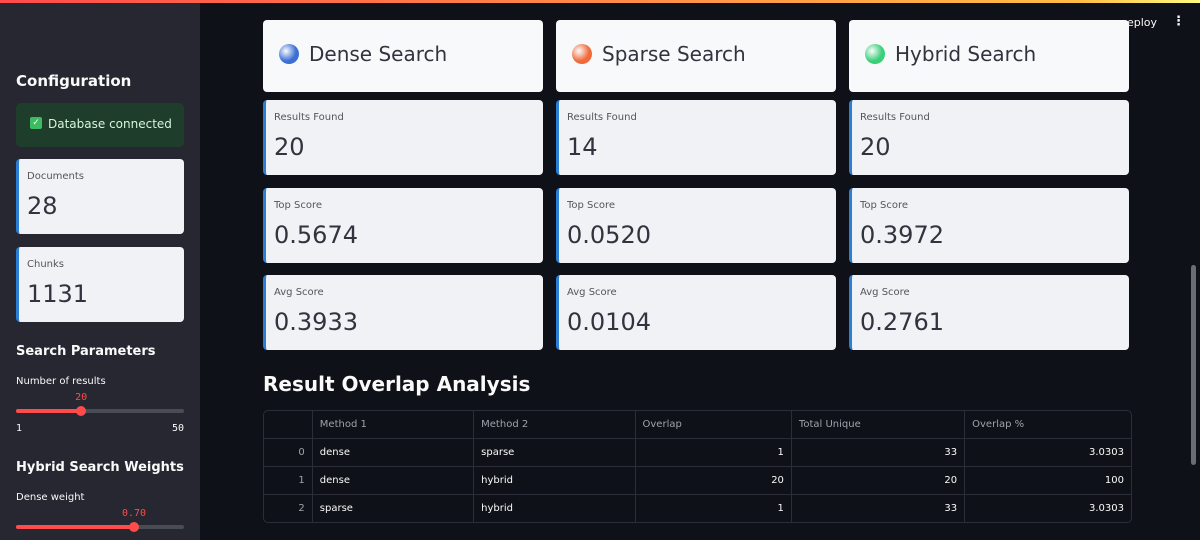 The width and height of the screenshot is (1200, 540). I want to click on section-heading: Result Overlap Analysis, so click(397, 384).